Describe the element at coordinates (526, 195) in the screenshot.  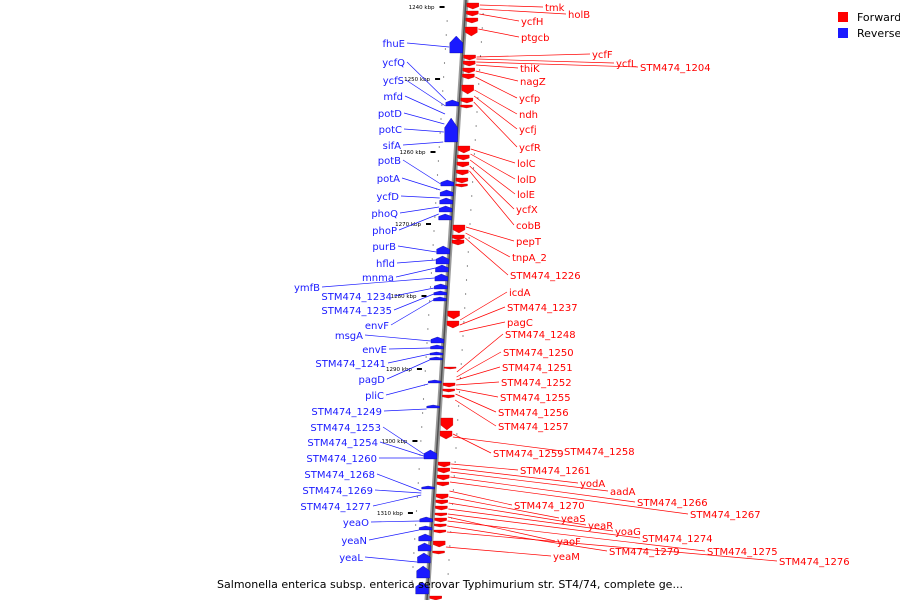
I see `forward-gene-label: lolE` at that location.